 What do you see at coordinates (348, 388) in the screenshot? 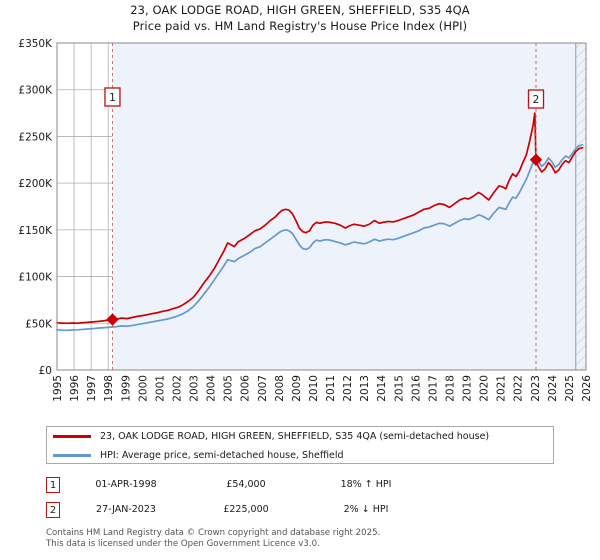
I see `svg-text: 2012` at bounding box center [348, 388].